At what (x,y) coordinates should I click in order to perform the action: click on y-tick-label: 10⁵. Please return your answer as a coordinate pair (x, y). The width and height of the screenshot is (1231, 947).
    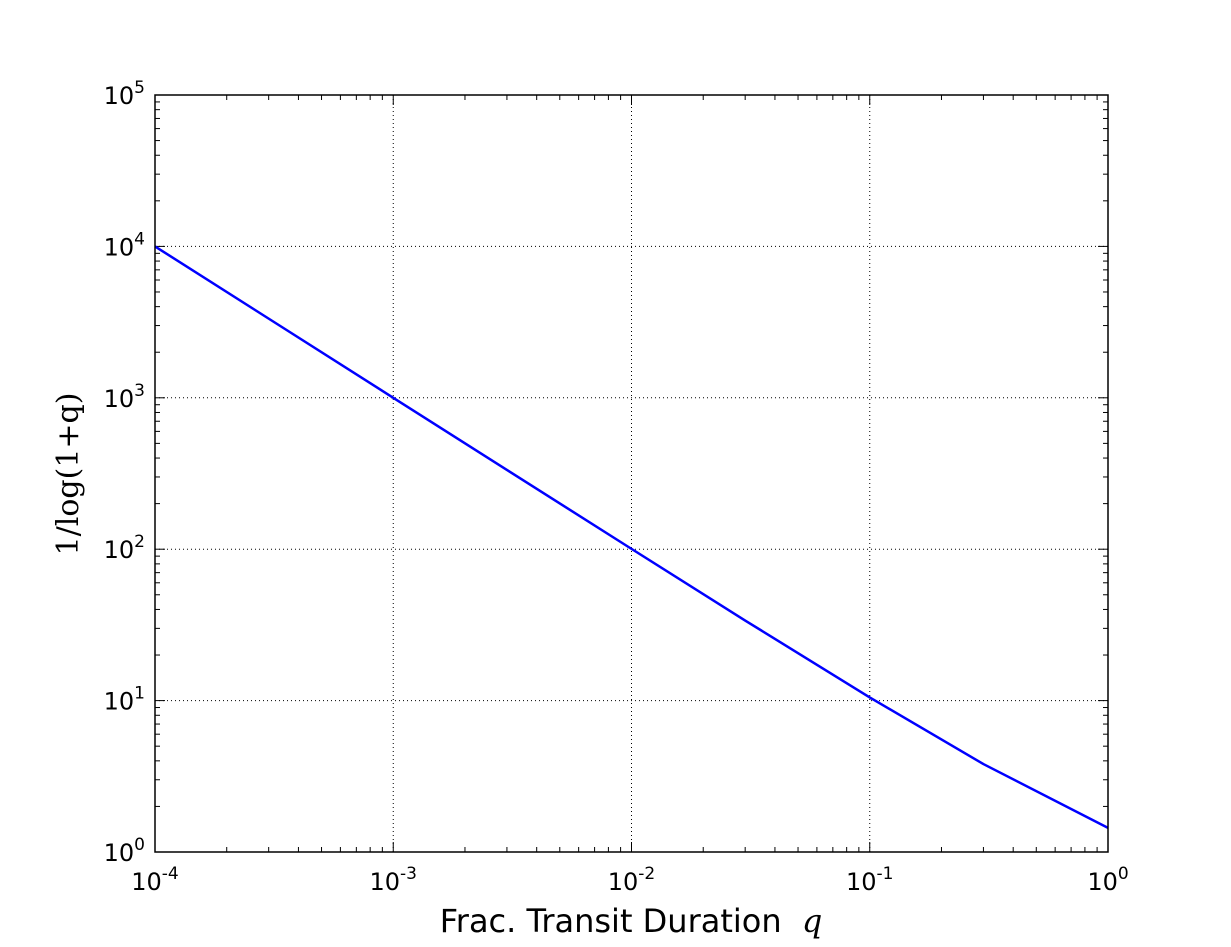
    Looking at the image, I should click on (124, 94).